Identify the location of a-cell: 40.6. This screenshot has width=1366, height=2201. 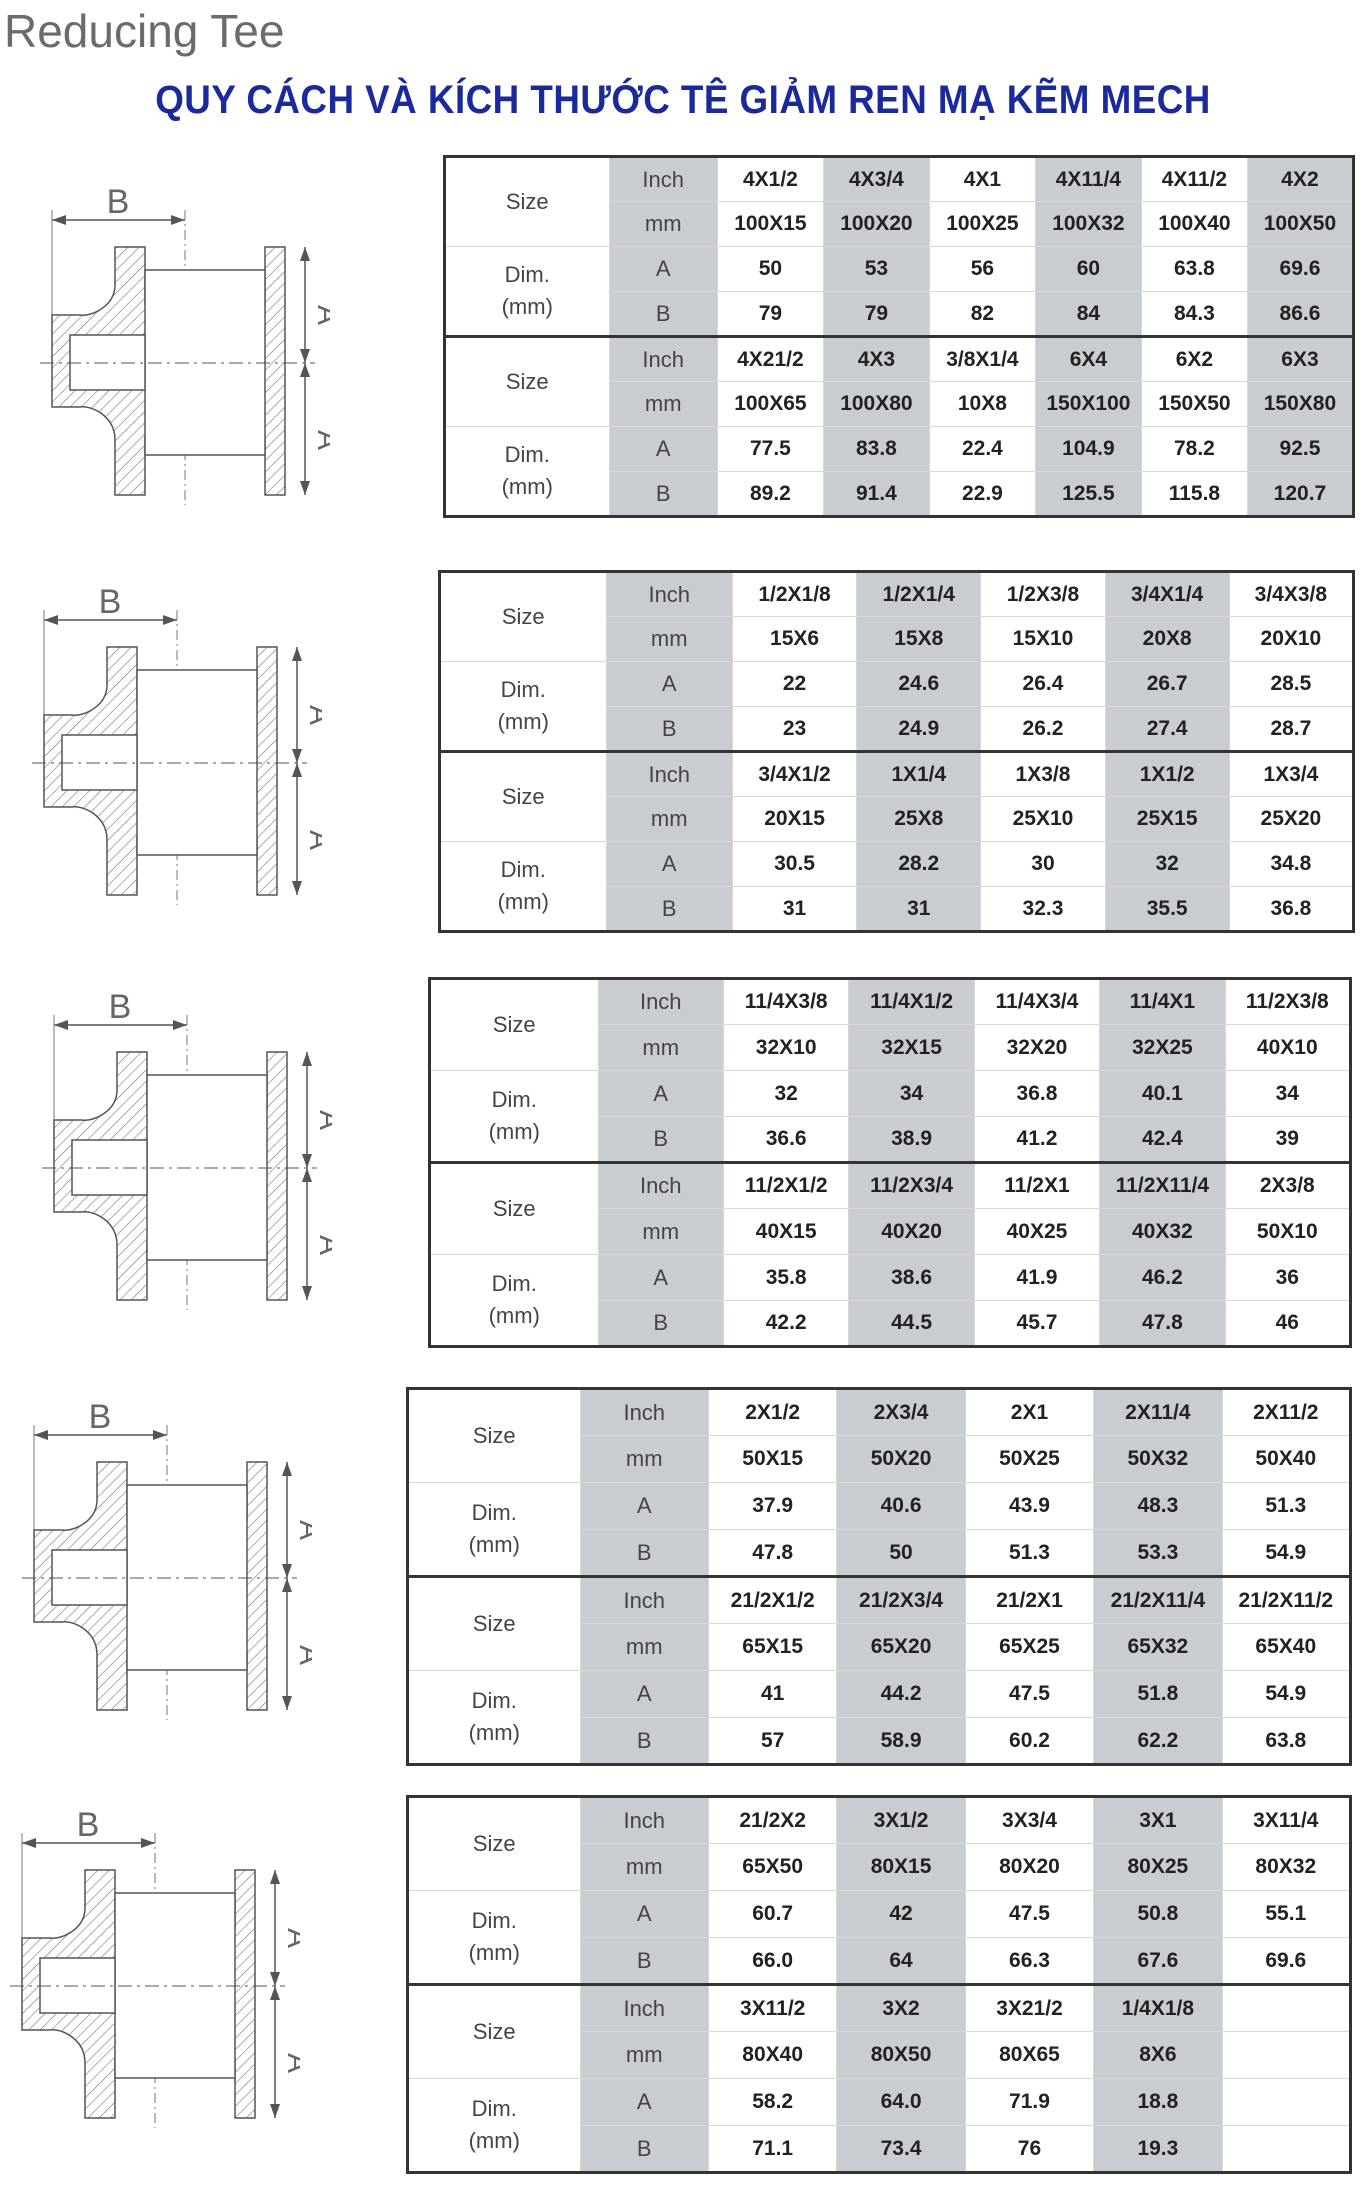
(901, 1506).